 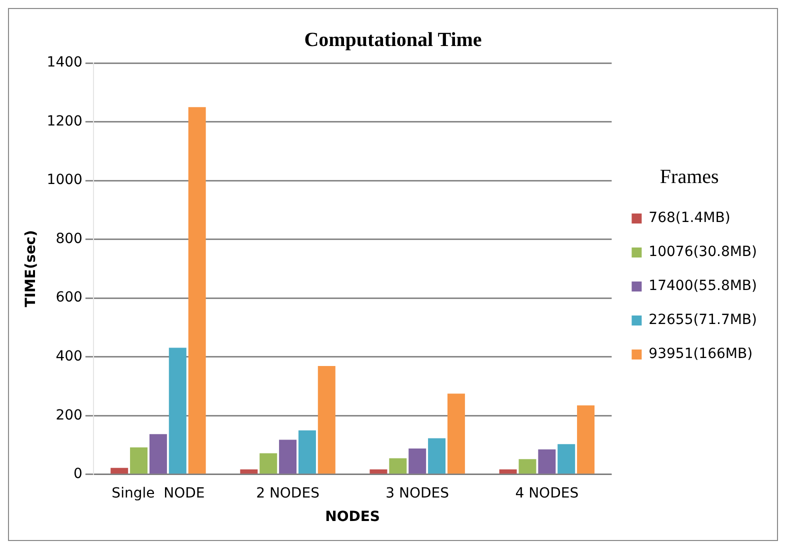 I want to click on x-axis-title: NODES, so click(x=352, y=517).